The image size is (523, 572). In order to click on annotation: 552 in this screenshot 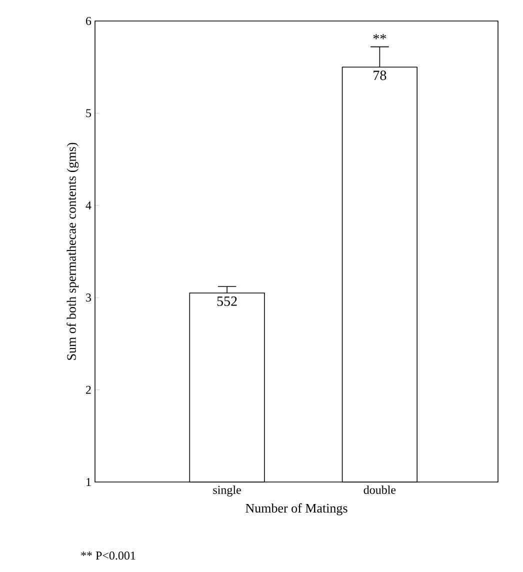, I will do `click(227, 301)`.